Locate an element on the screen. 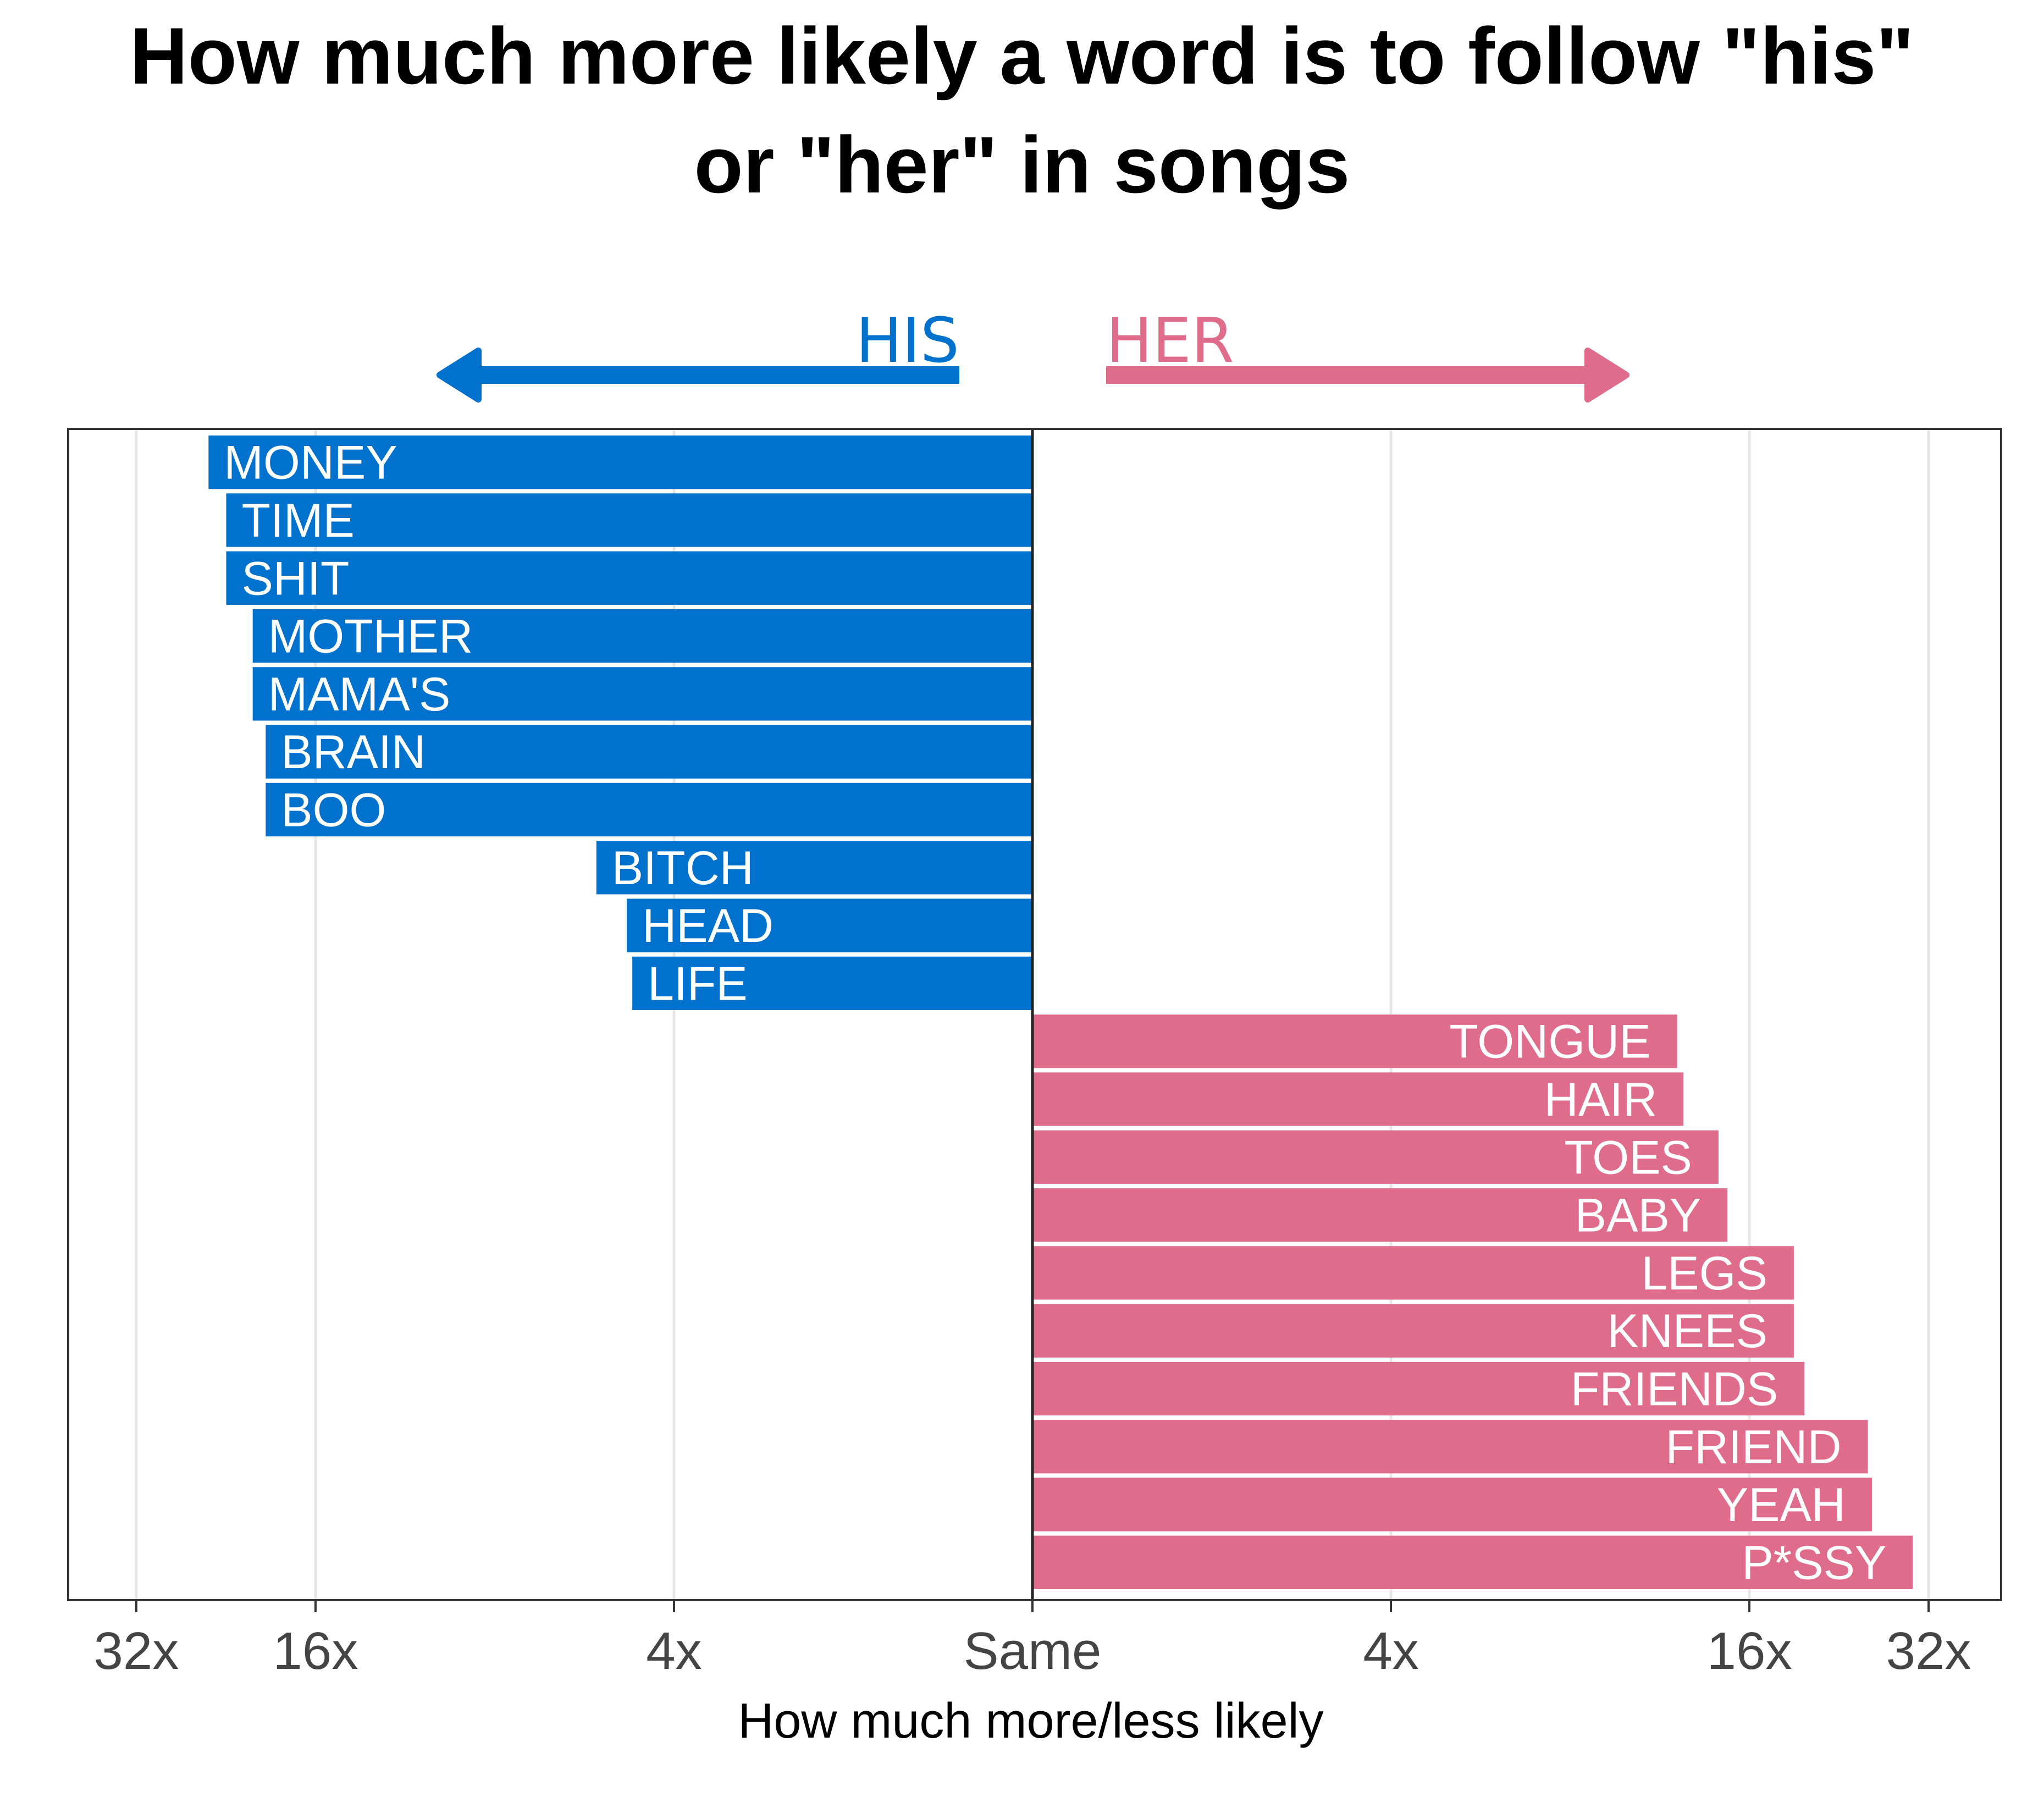  bar-her: BABY is located at coordinates (1380, 1215).